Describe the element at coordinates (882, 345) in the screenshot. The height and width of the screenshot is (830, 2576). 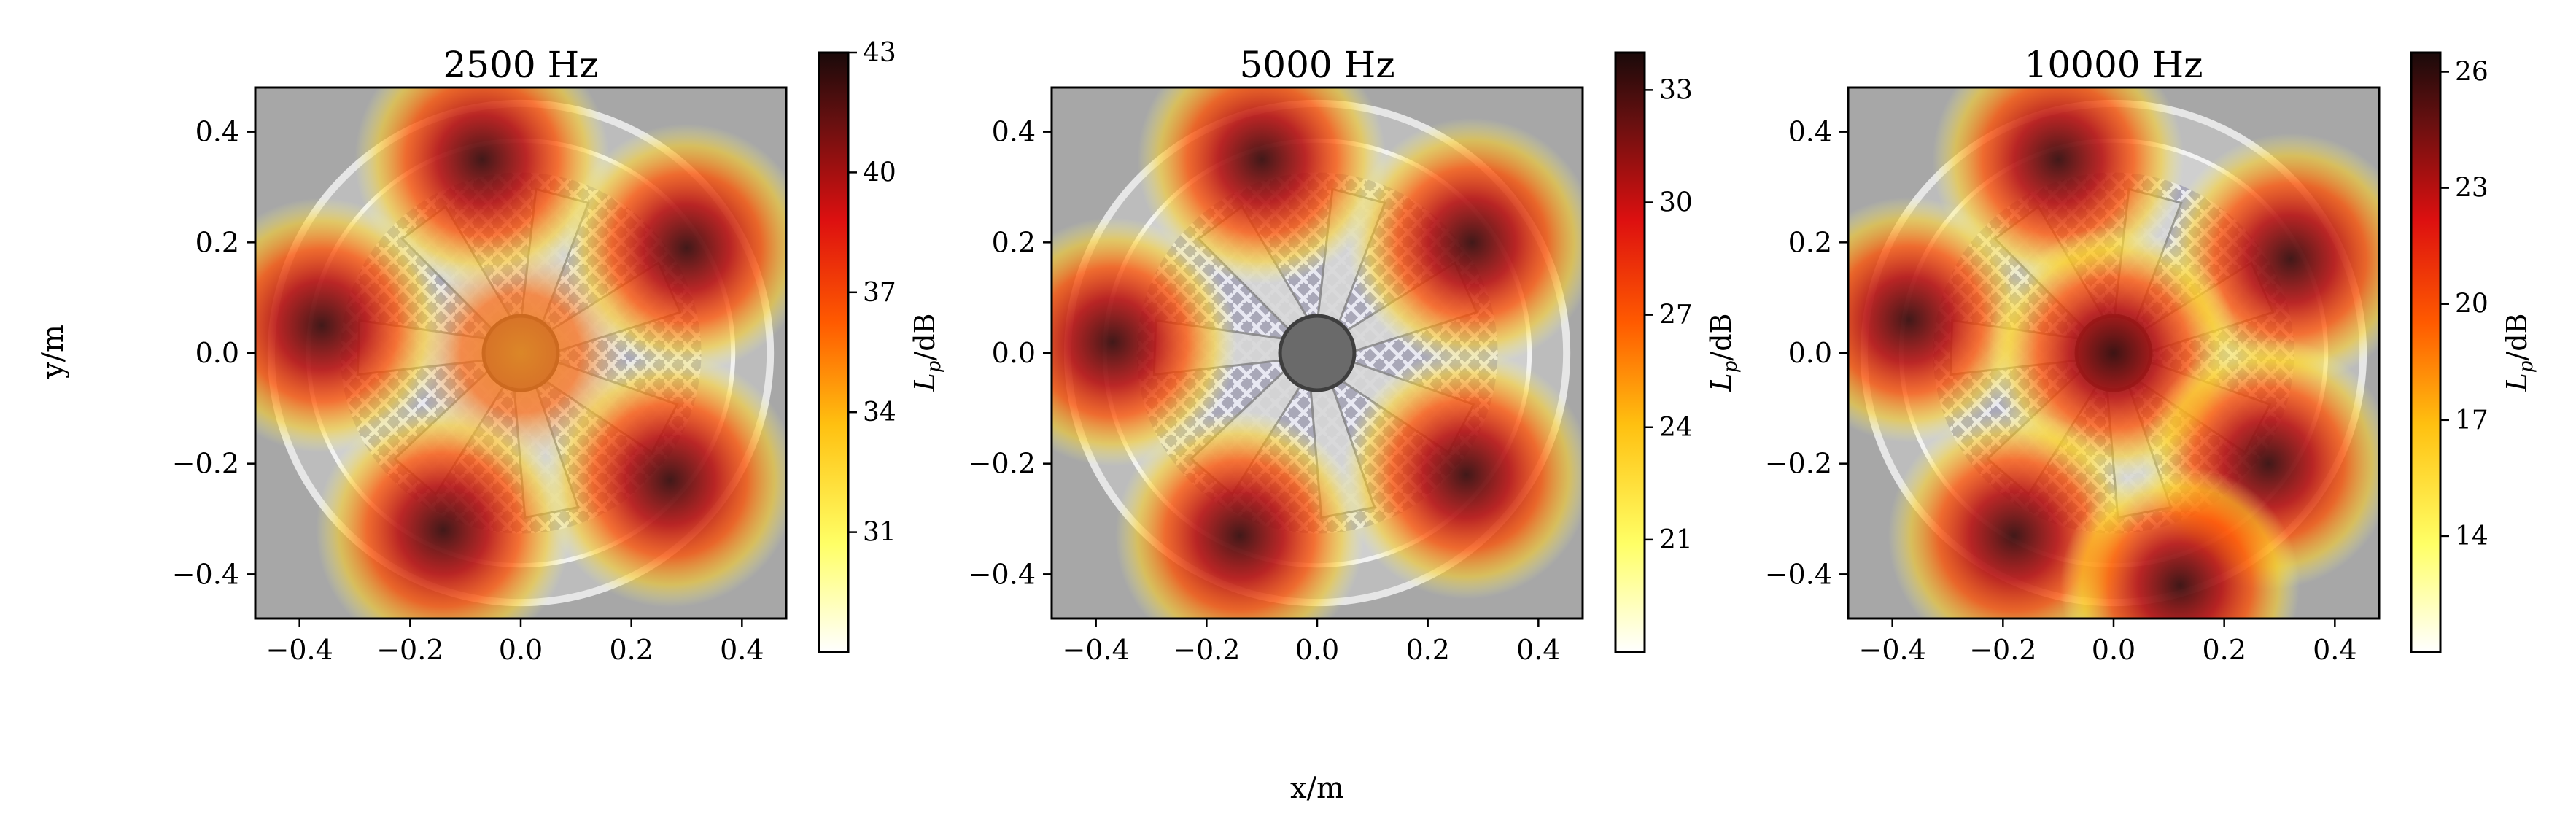
I see `colorbar: 43 40 37 34 31 Lp/dB` at that location.